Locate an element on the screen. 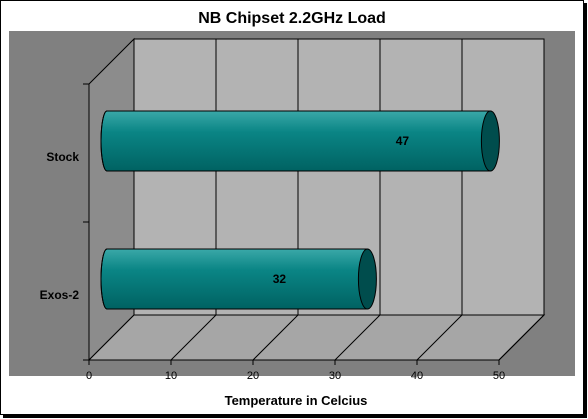 The image size is (588, 419). x-tick-label: 10 is located at coordinates (171, 376).